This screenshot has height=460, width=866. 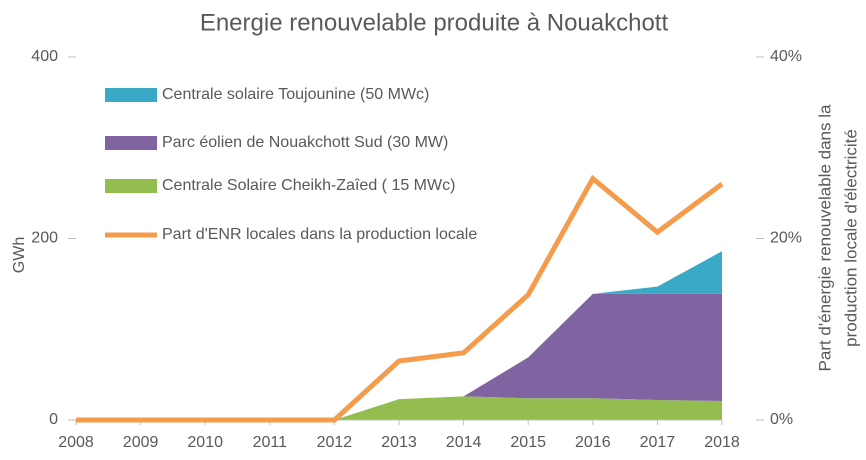 What do you see at coordinates (722, 442) in the screenshot?
I see `x-tick-label: 2018` at bounding box center [722, 442].